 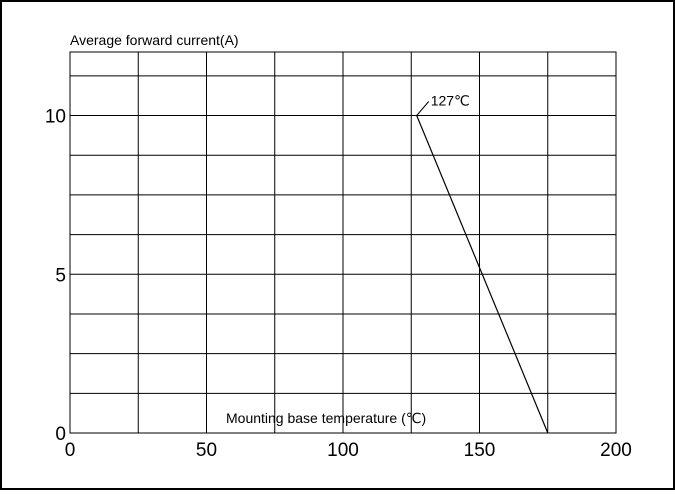 What do you see at coordinates (326, 418) in the screenshot?
I see `x-axis-title: Mounting base temperature (℃)` at bounding box center [326, 418].